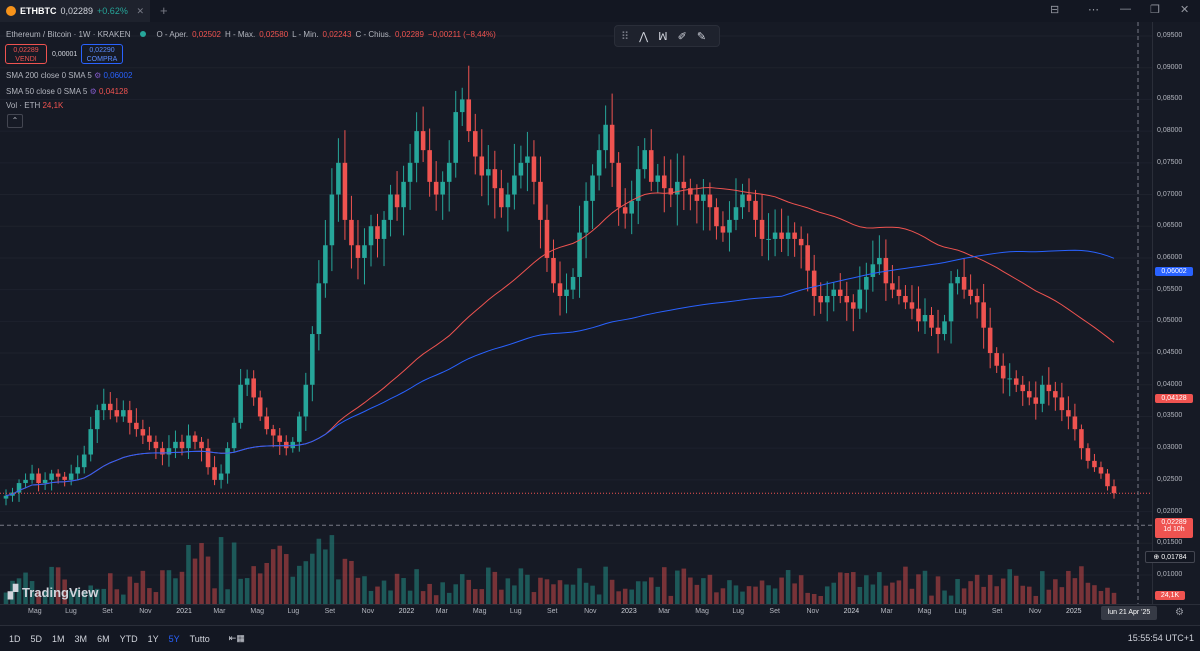 This screenshot has width=1200, height=651. Describe the element at coordinates (102, 54) in the screenshot. I see `buy-button: 0,02290 COMPRA` at that location.